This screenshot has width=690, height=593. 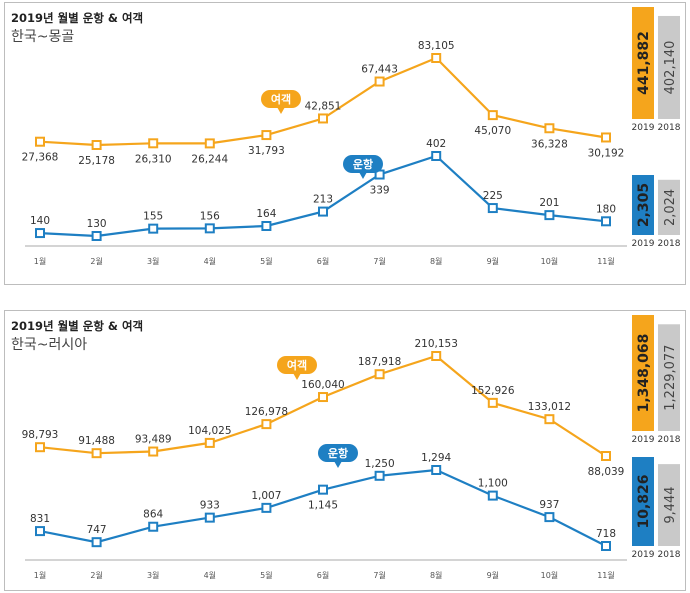 What do you see at coordinates (550, 575) in the screenshot?
I see `x-tick-label: 10월` at bounding box center [550, 575].